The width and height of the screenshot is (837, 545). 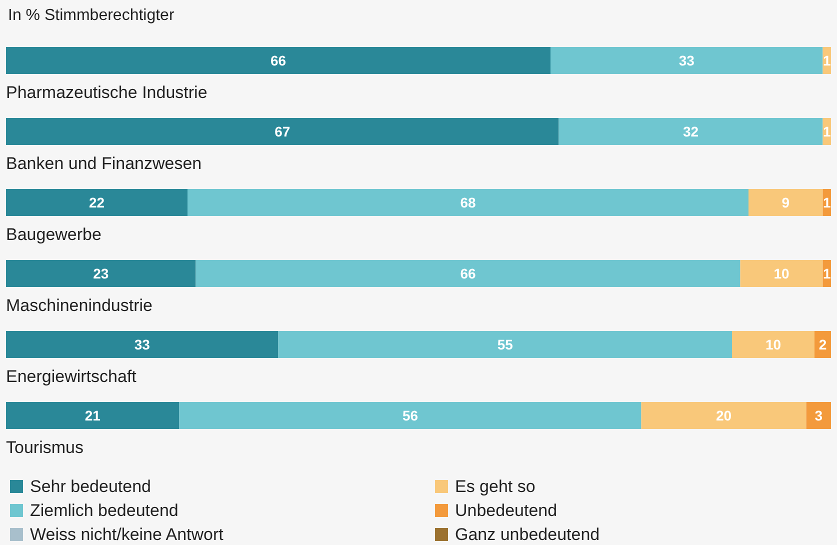 What do you see at coordinates (495, 486) in the screenshot?
I see `legend-label: Es geht so` at bounding box center [495, 486].